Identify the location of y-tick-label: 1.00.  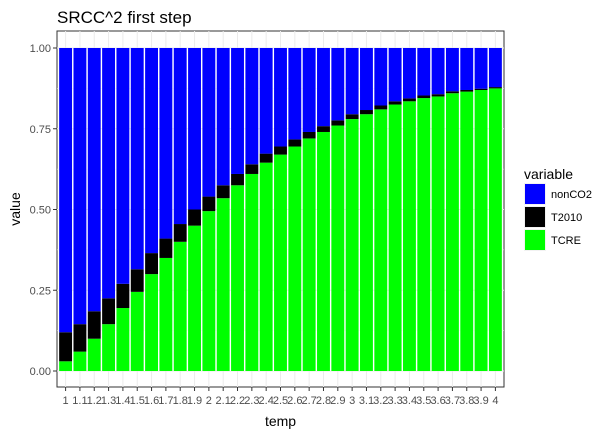
(40, 49).